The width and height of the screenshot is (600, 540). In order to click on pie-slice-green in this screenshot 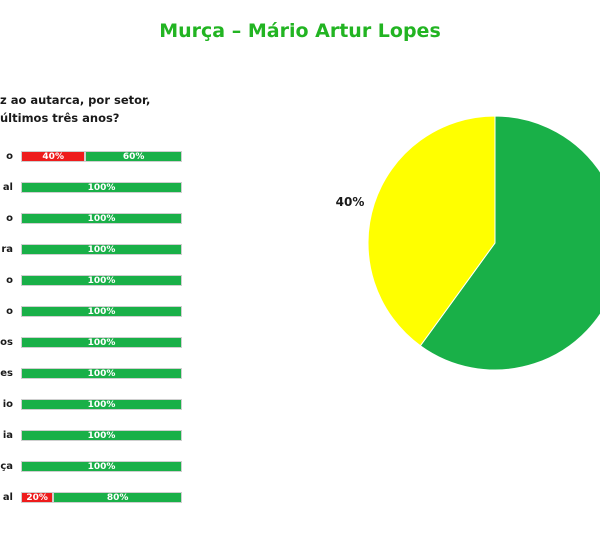, I will do `click(509, 243)`.